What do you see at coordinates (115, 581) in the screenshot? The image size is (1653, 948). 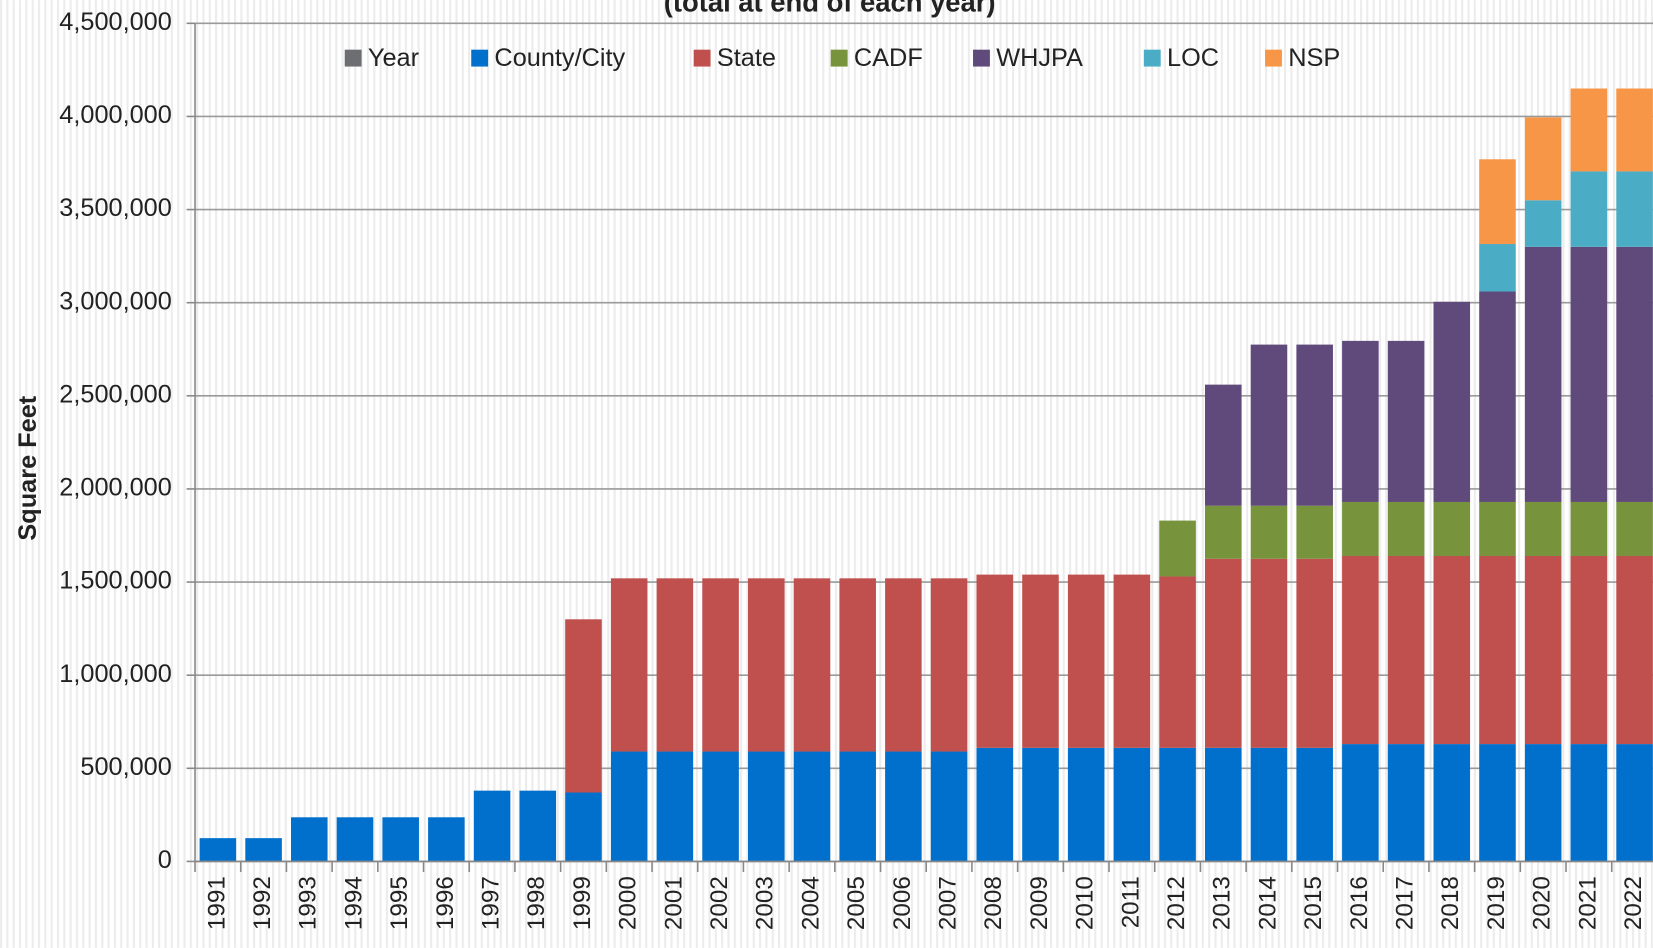 I see `y-tick-label: 1,500,000` at bounding box center [115, 581].